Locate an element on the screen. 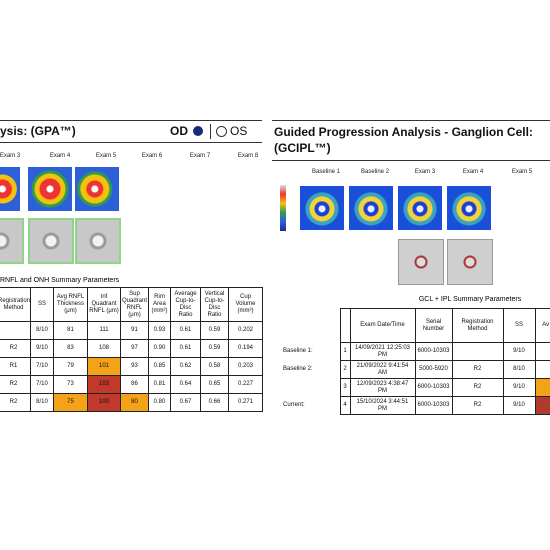 Image resolution: width=550 pixels, height=550 pixels. exam-header: Exam 8 is located at coordinates (248, 156).